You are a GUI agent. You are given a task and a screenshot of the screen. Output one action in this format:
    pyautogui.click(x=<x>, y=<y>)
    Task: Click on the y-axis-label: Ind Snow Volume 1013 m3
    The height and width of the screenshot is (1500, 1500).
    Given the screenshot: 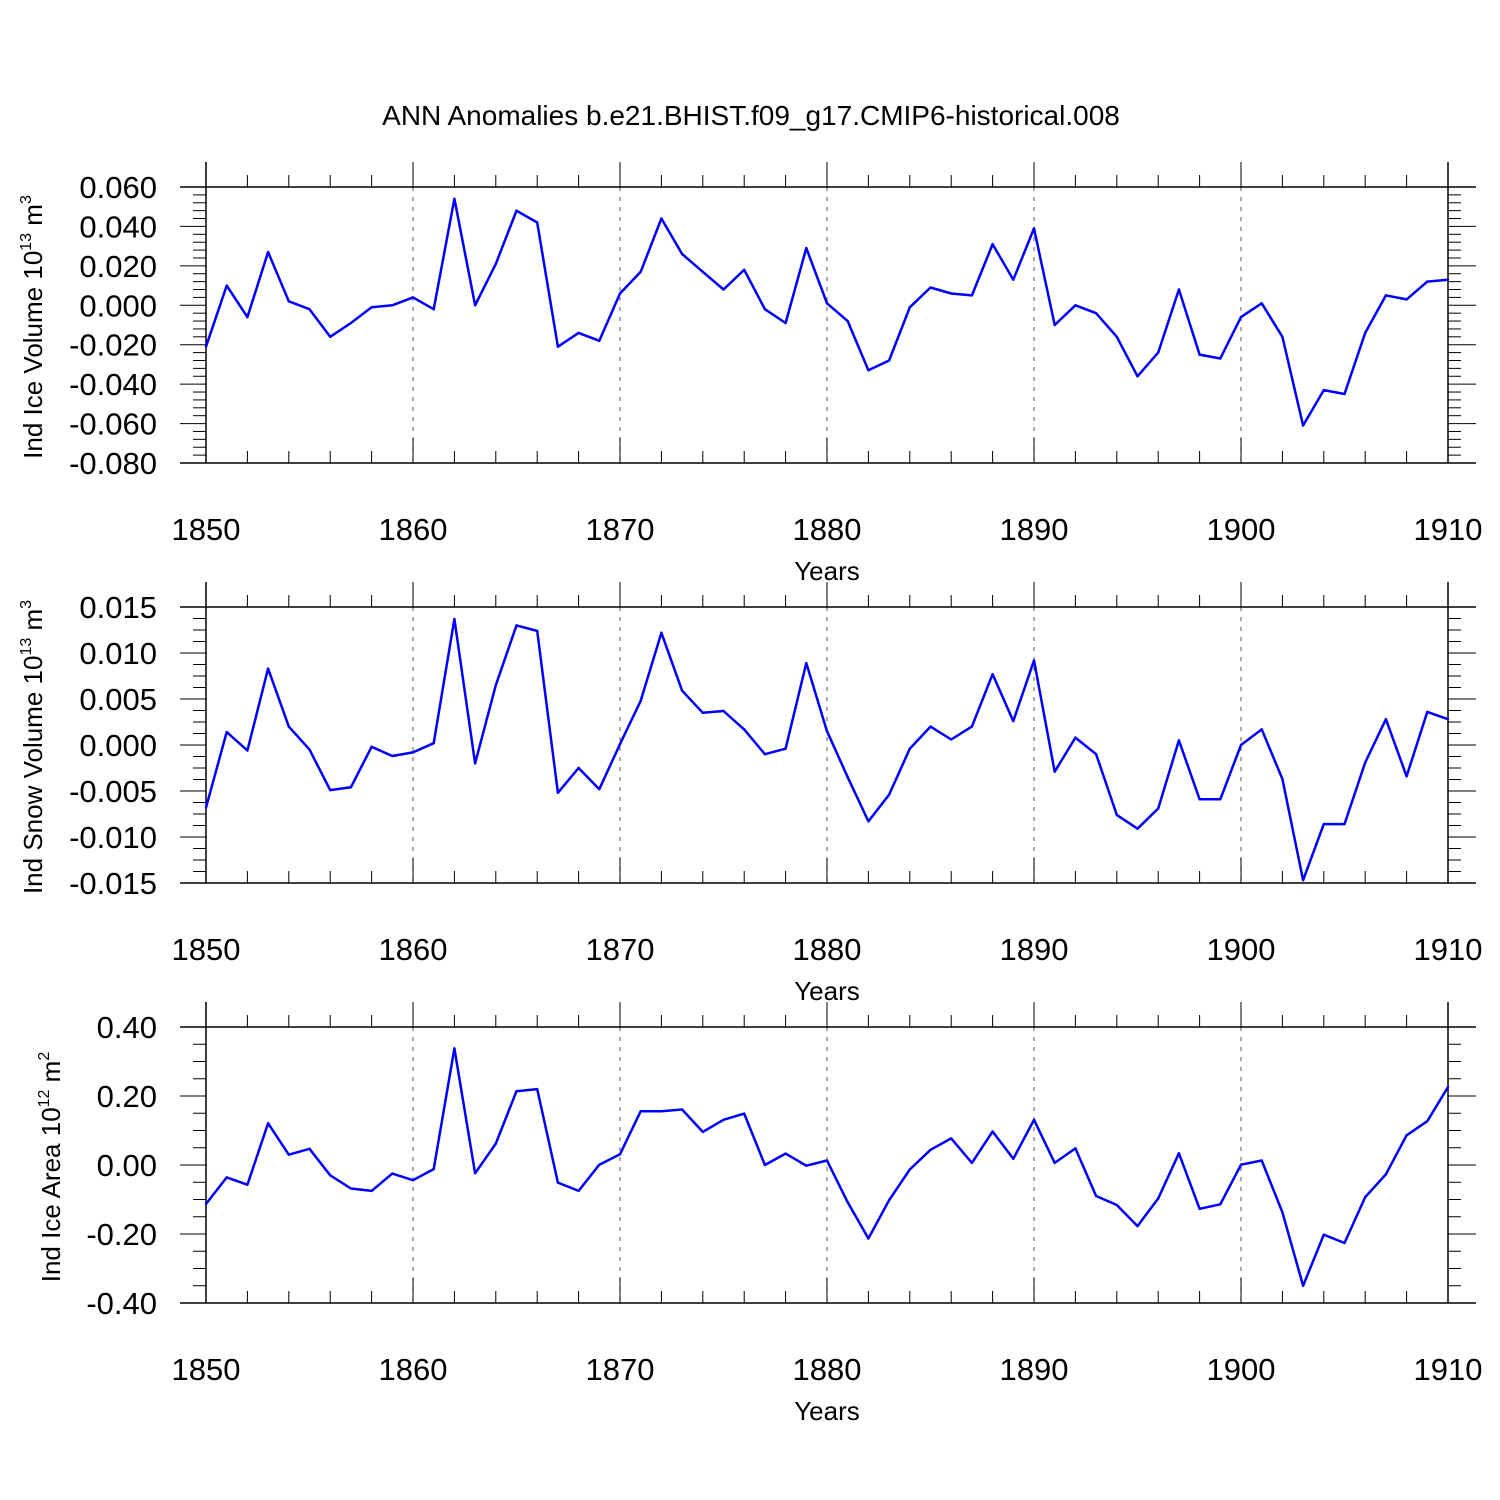 What is the action you would take?
    pyautogui.click(x=33, y=747)
    